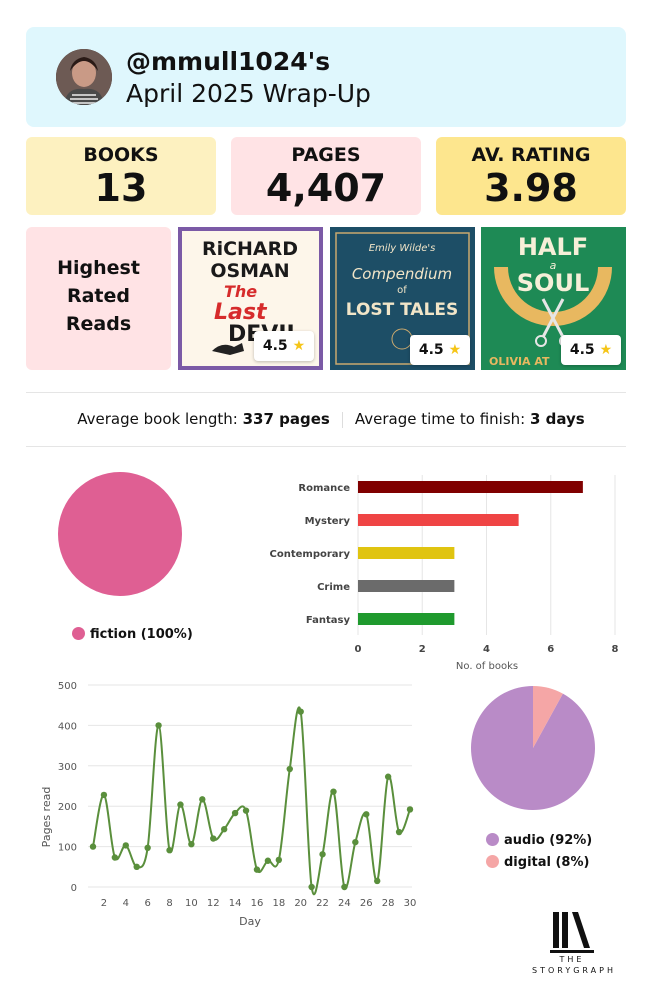 The width and height of the screenshot is (662, 1000). What do you see at coordinates (548, 840) in the screenshot?
I see `legend-label: audio (92%)` at bounding box center [548, 840].